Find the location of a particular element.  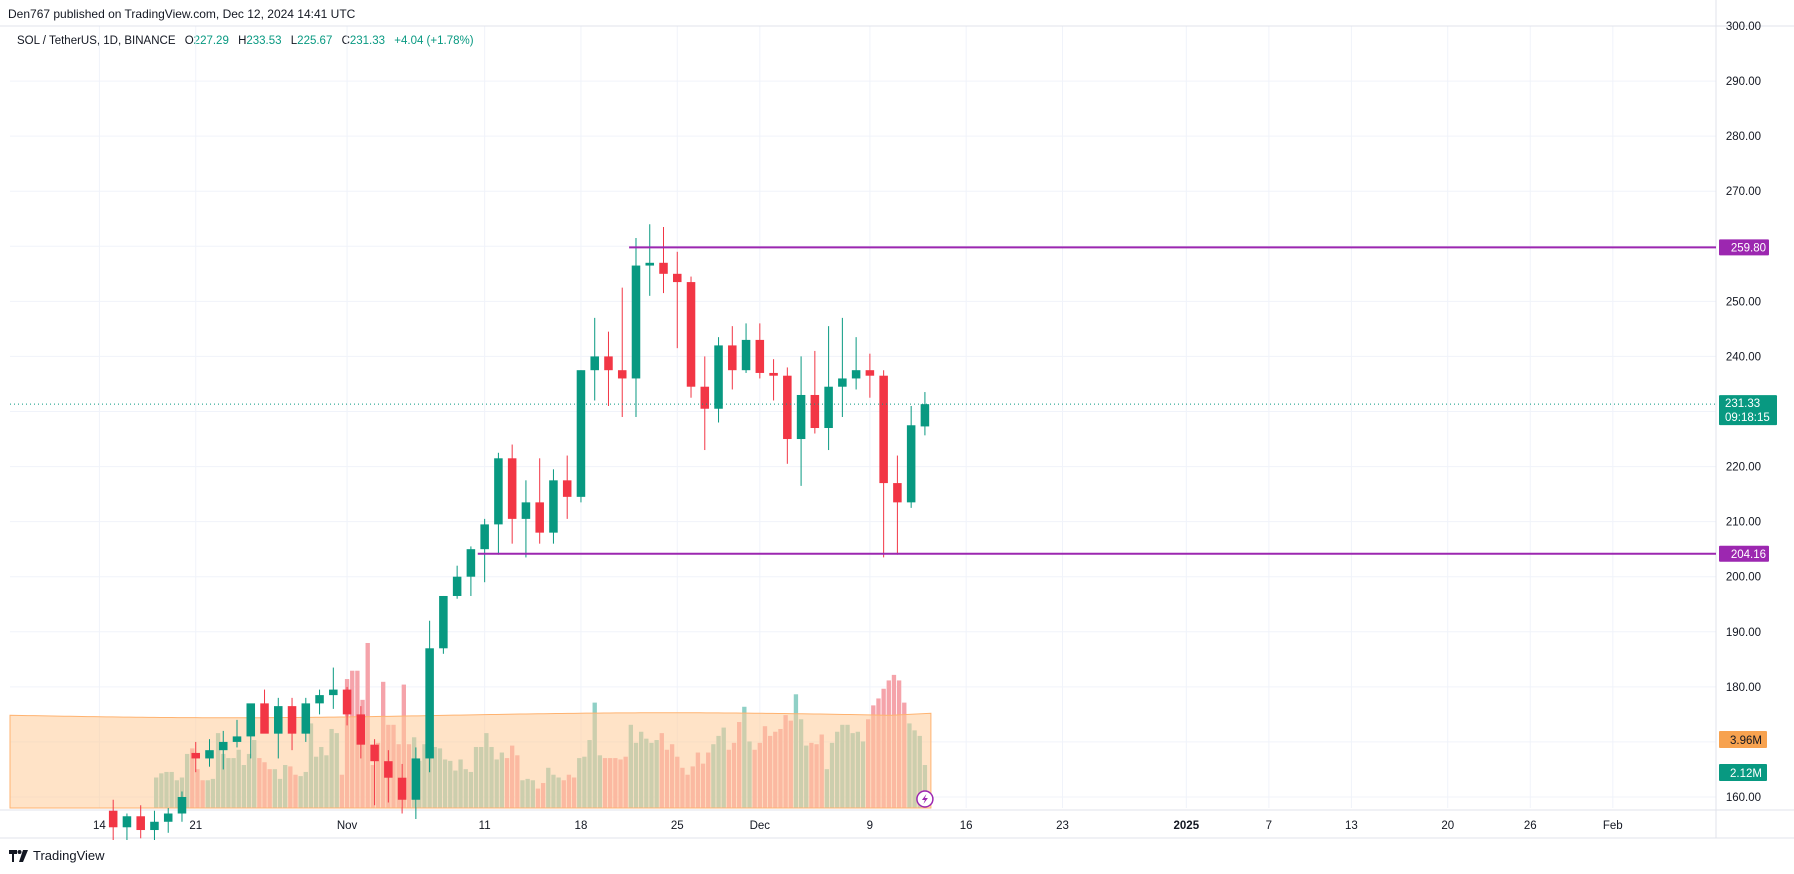

close-label: C is located at coordinates (345, 41).